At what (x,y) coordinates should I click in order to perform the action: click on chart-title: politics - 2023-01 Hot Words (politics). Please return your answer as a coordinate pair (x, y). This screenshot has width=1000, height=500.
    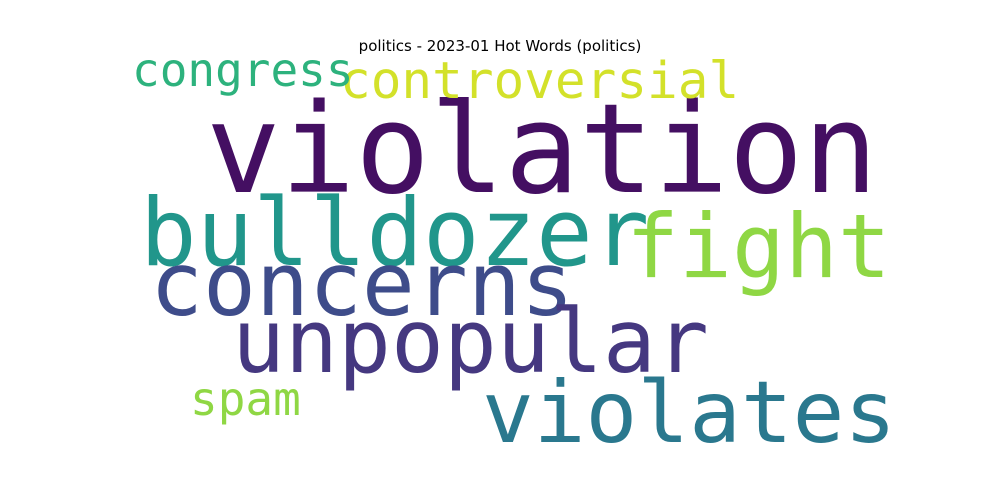
    Looking at the image, I should click on (500, 46).